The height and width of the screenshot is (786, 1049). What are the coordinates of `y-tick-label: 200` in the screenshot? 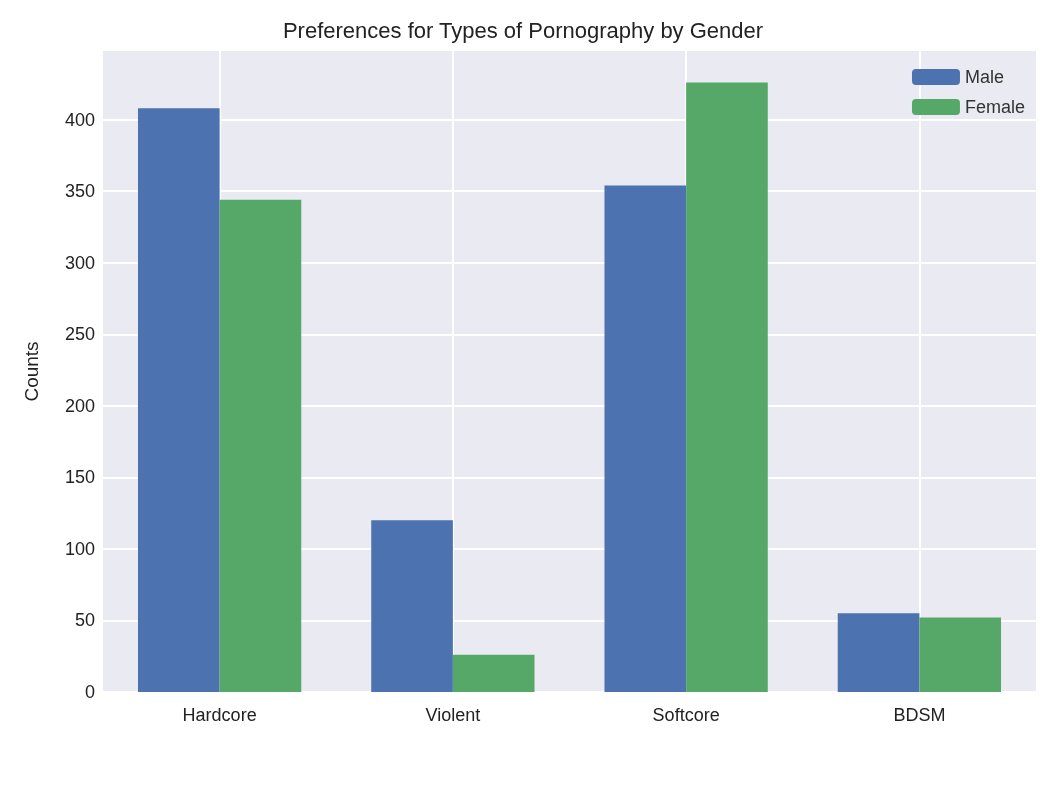 It's located at (79, 405).